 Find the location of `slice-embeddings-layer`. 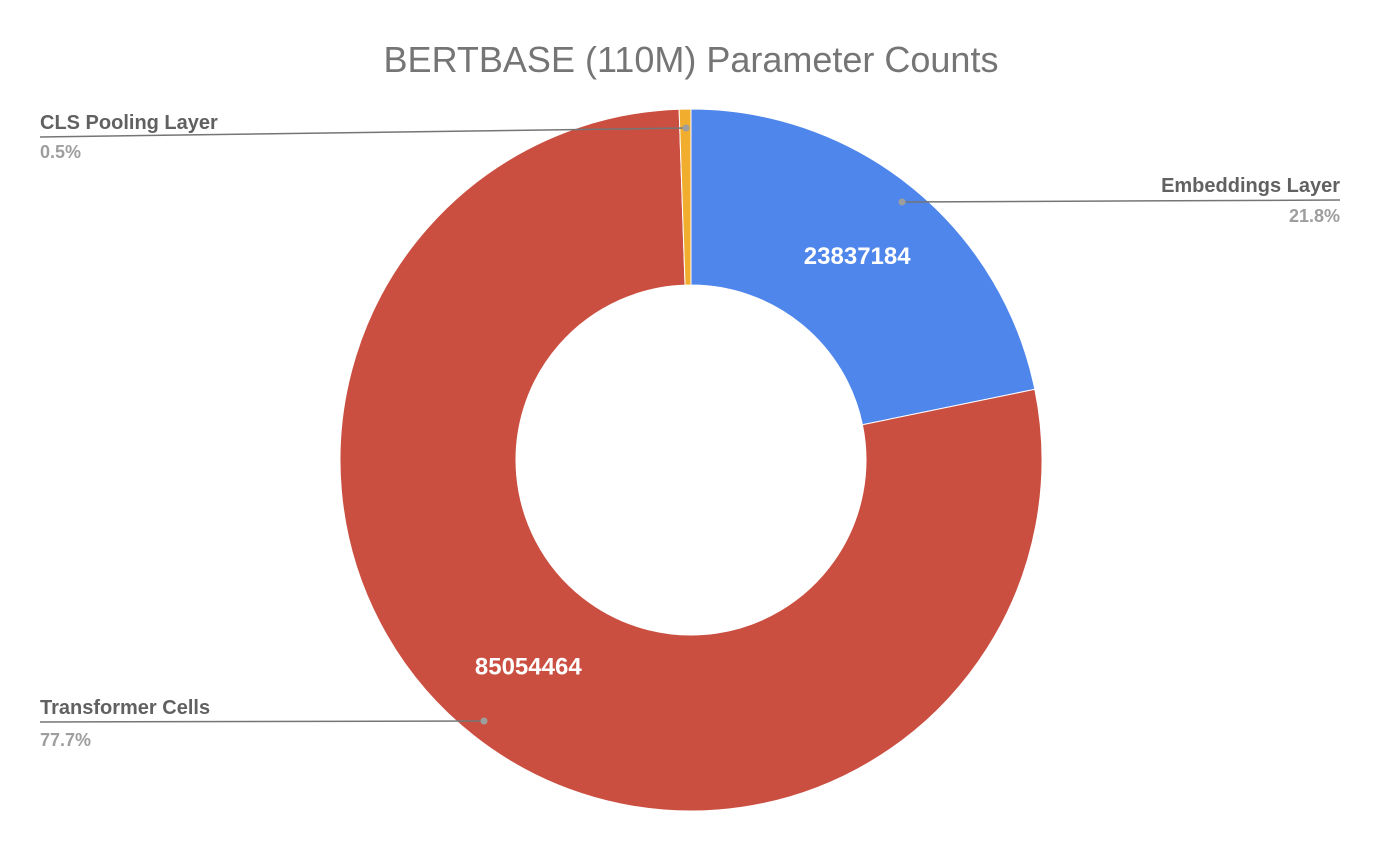

slice-embeddings-layer is located at coordinates (863, 267).